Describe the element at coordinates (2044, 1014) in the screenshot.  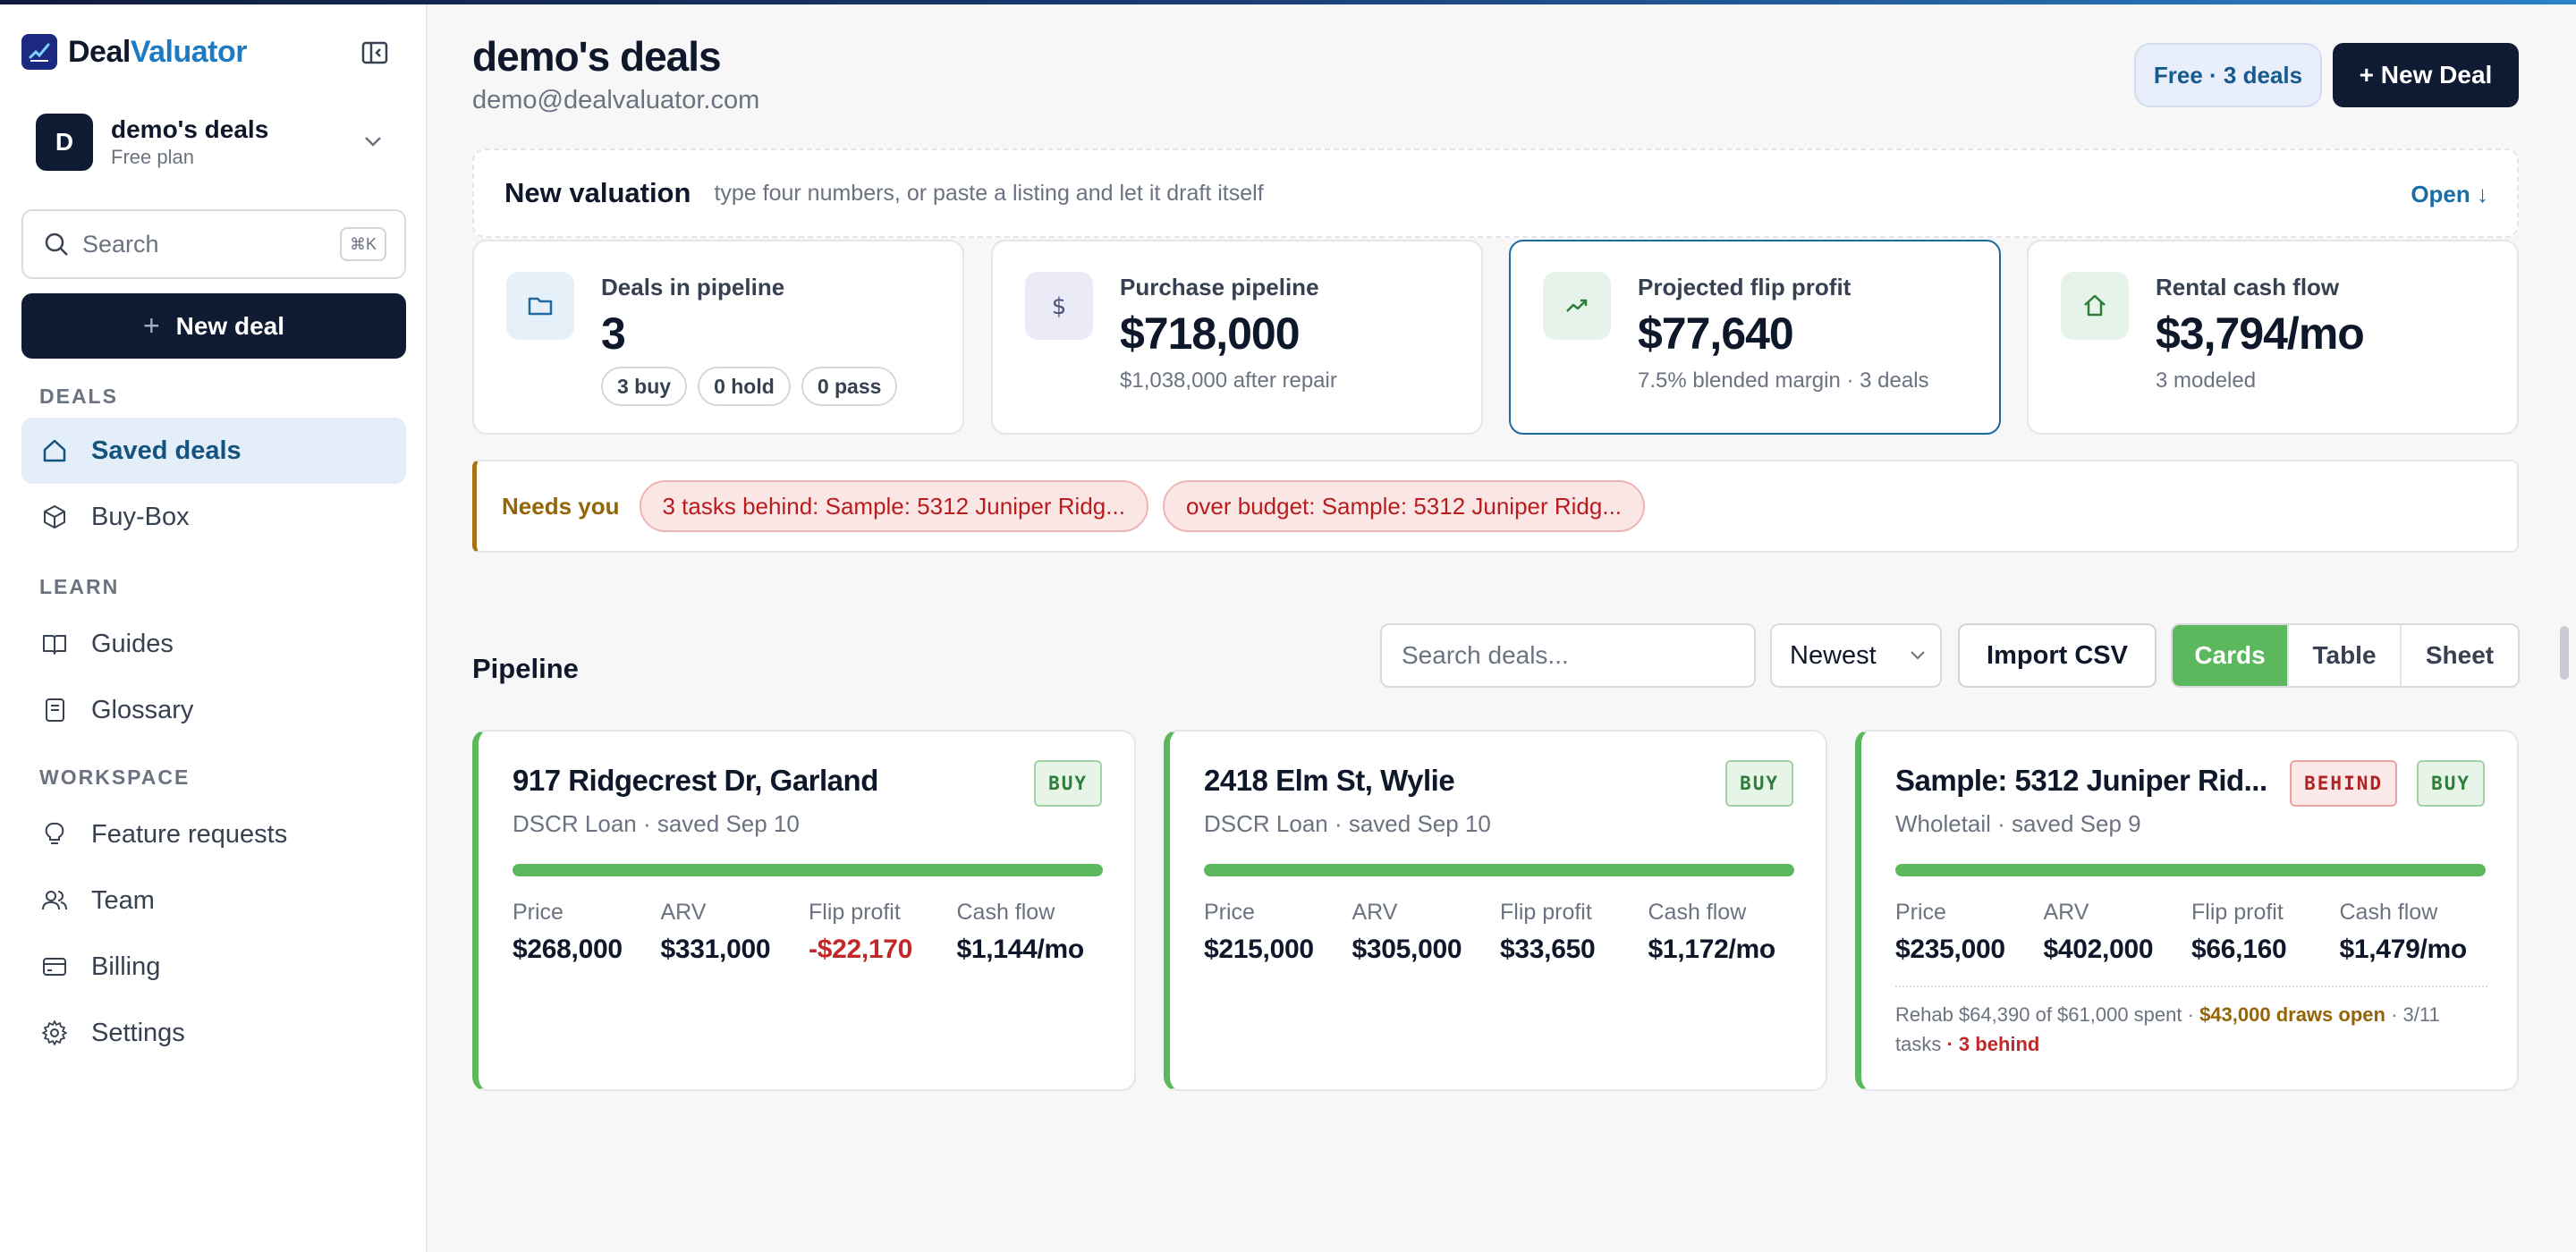
I see `rehab-spent: Rehab $64,390 of $61,000 spent ·` at that location.